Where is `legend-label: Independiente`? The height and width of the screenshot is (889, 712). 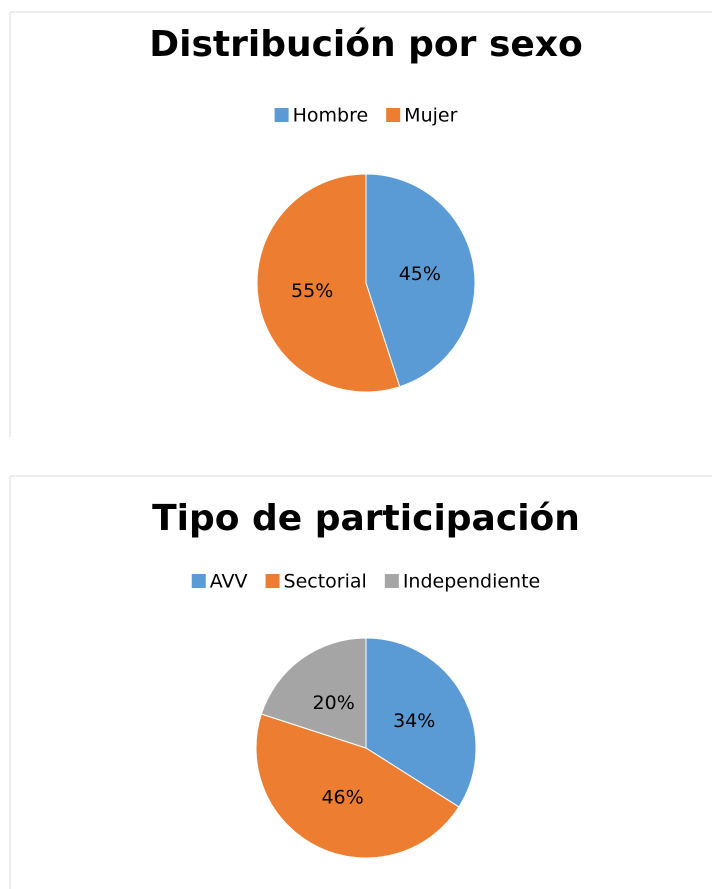
legend-label: Independiente is located at coordinates (471, 582).